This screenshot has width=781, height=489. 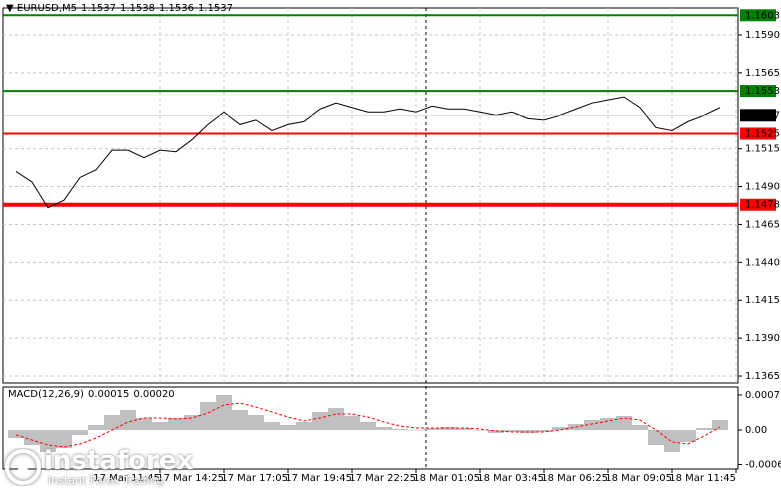 What do you see at coordinates (108, 394) in the screenshot?
I see `macd-value: 0.00015` at bounding box center [108, 394].